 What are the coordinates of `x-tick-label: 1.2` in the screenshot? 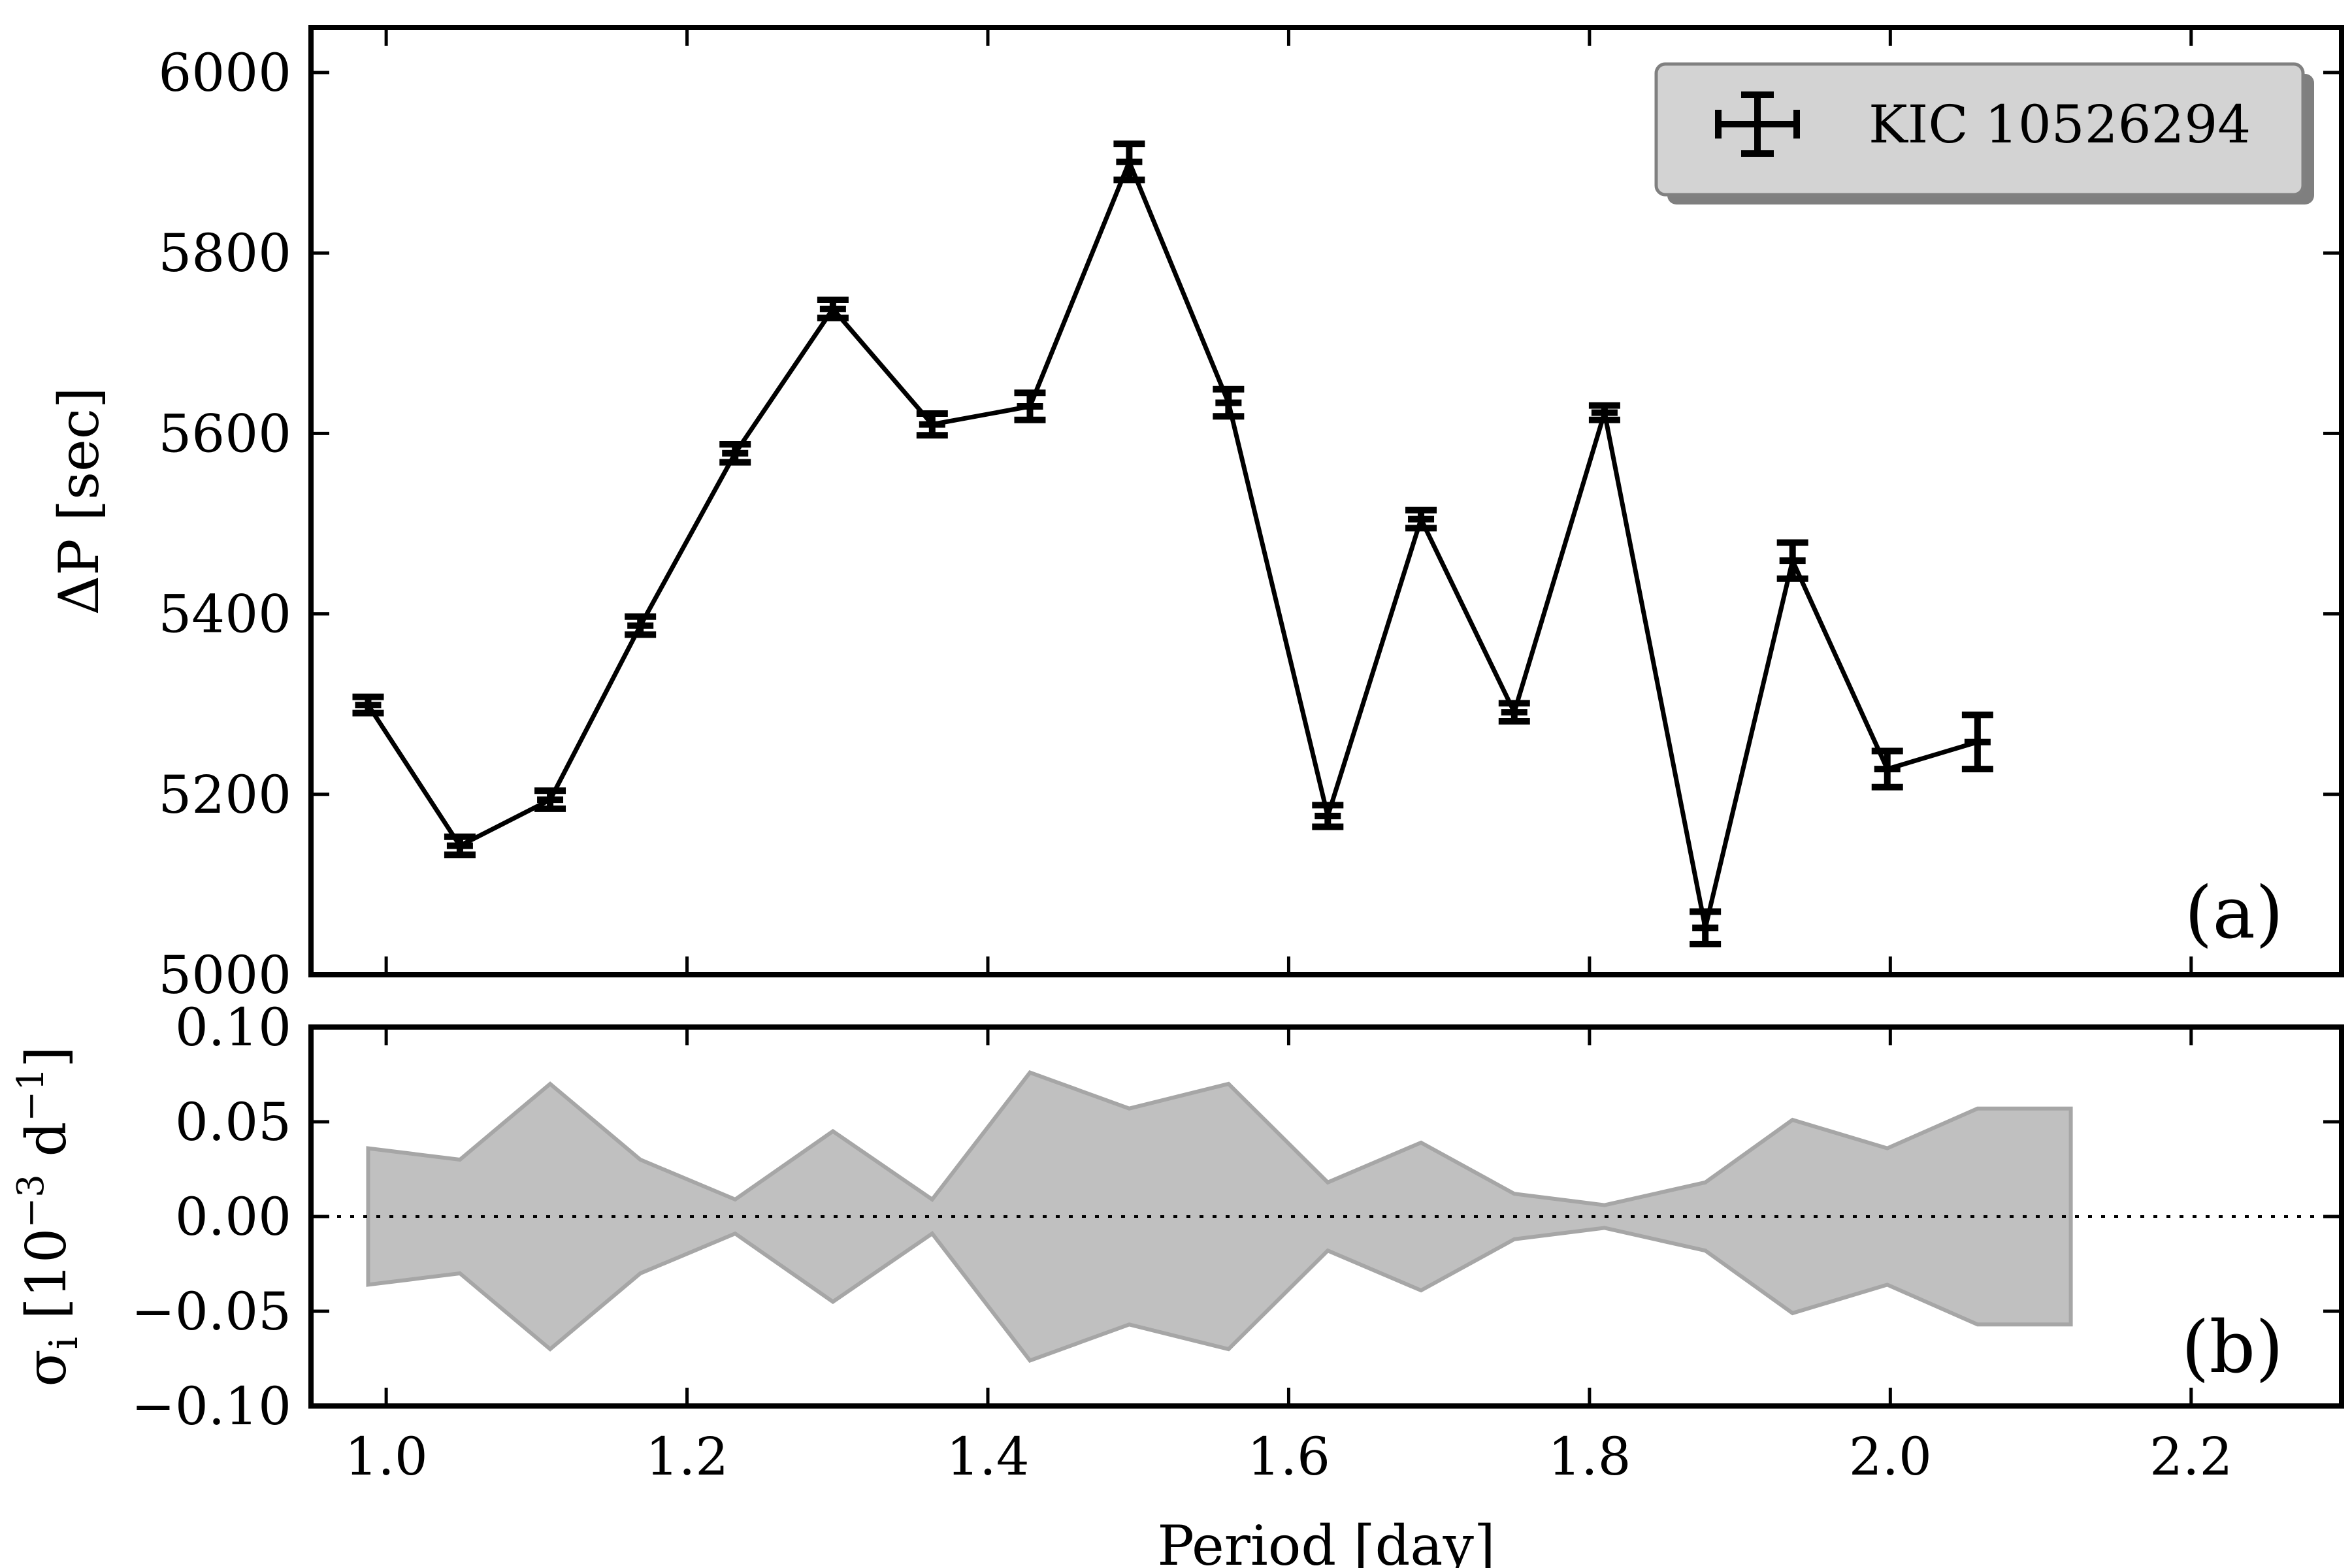 It's located at (686, 1456).